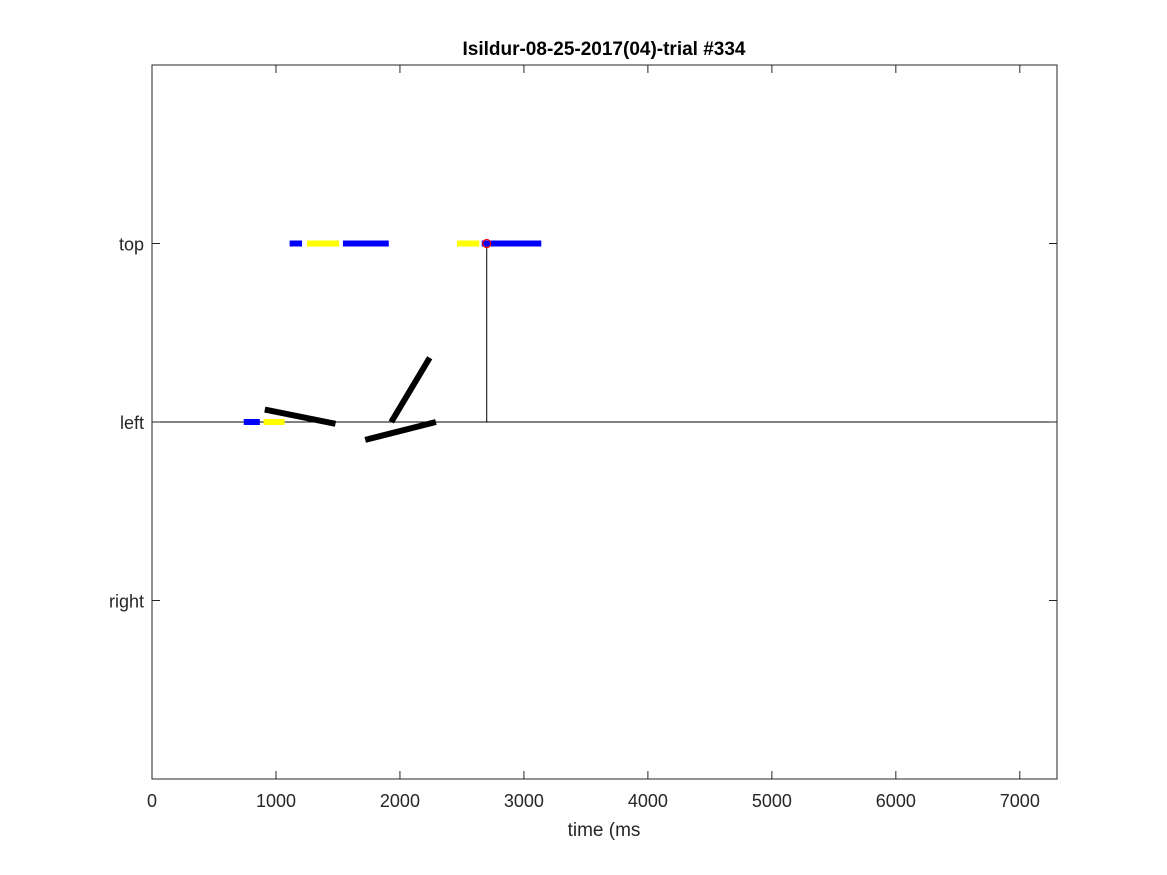 The image size is (1167, 875). Describe the element at coordinates (1020, 801) in the screenshot. I see `x-tick-label-7: 7000` at that location.